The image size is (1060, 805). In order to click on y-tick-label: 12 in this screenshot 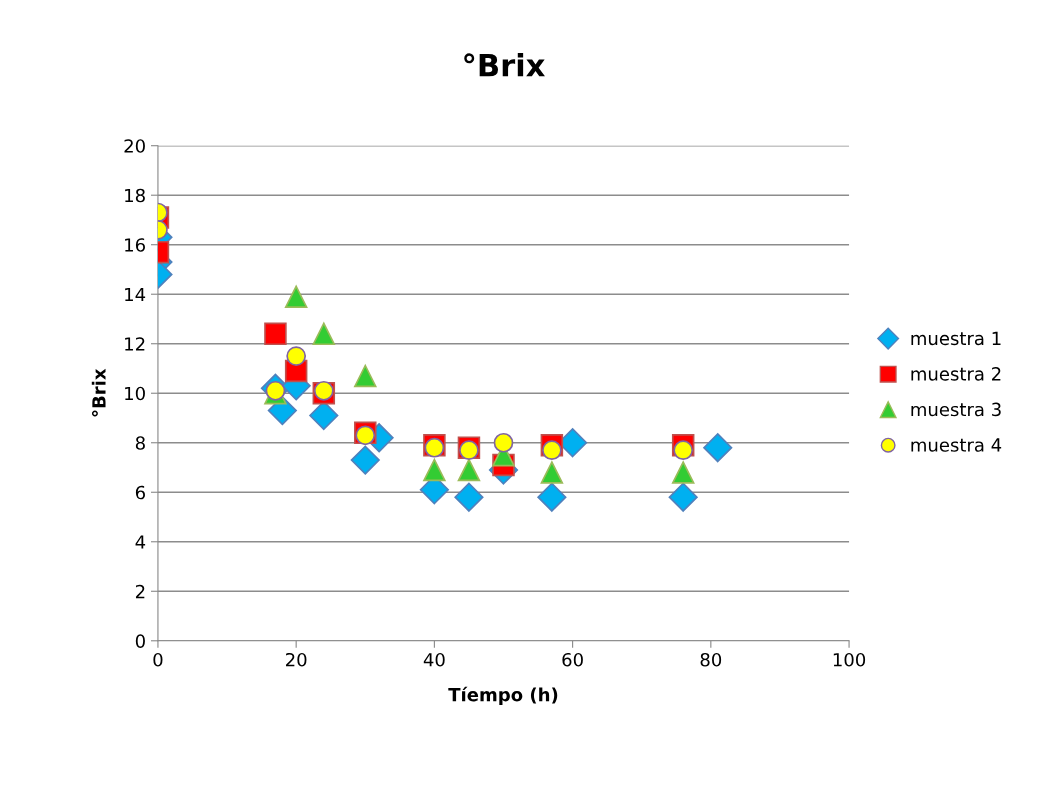, I will do `click(135, 344)`.